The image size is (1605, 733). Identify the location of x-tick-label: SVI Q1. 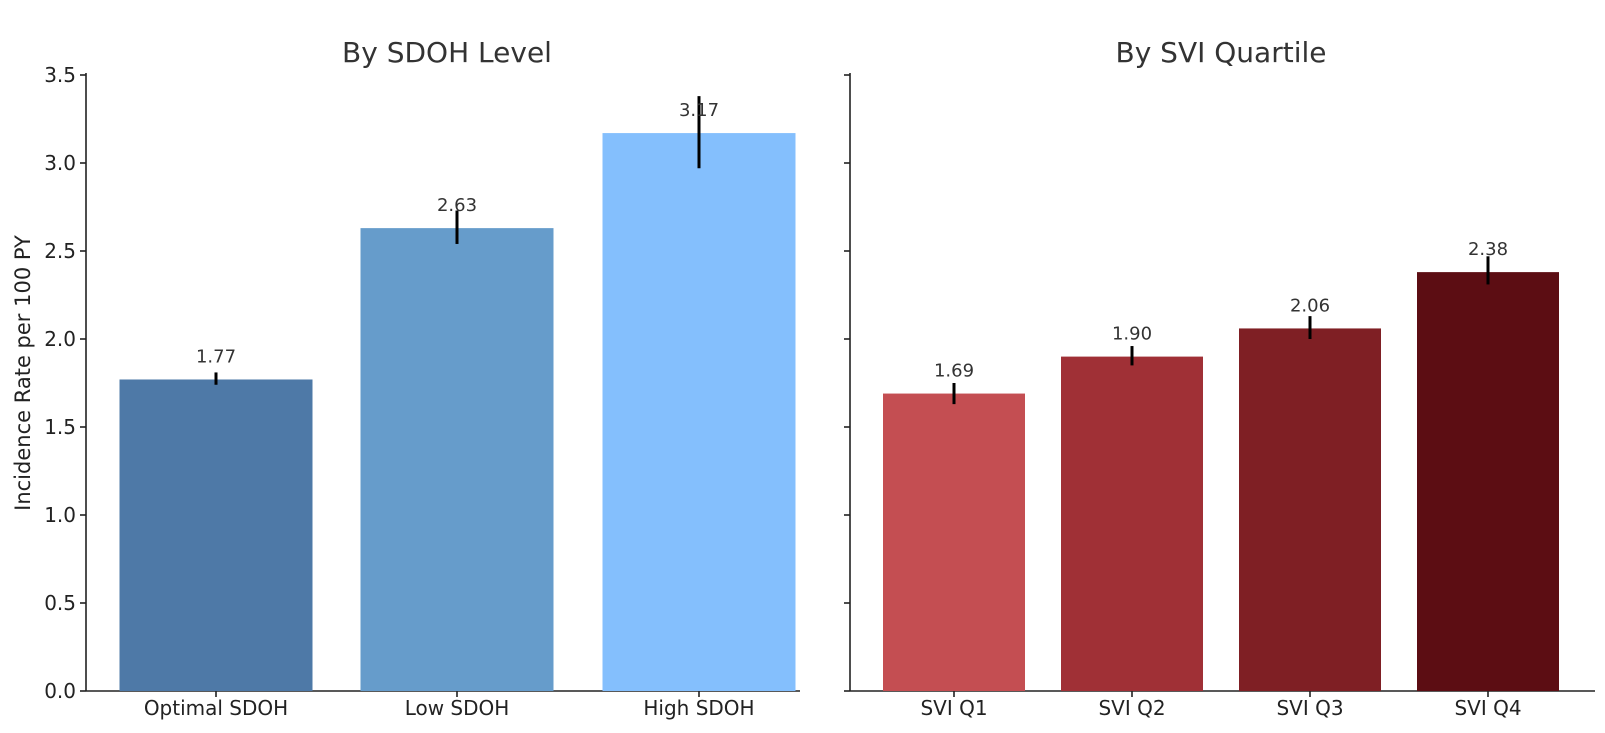
(953, 708).